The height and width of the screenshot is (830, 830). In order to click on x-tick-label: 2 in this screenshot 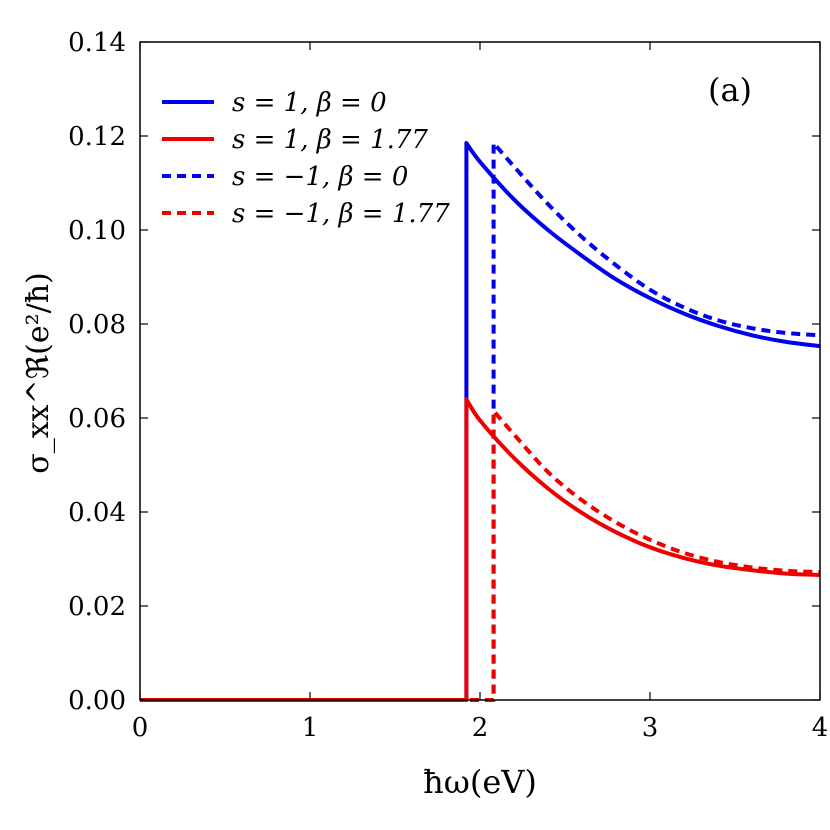, I will do `click(480, 728)`.